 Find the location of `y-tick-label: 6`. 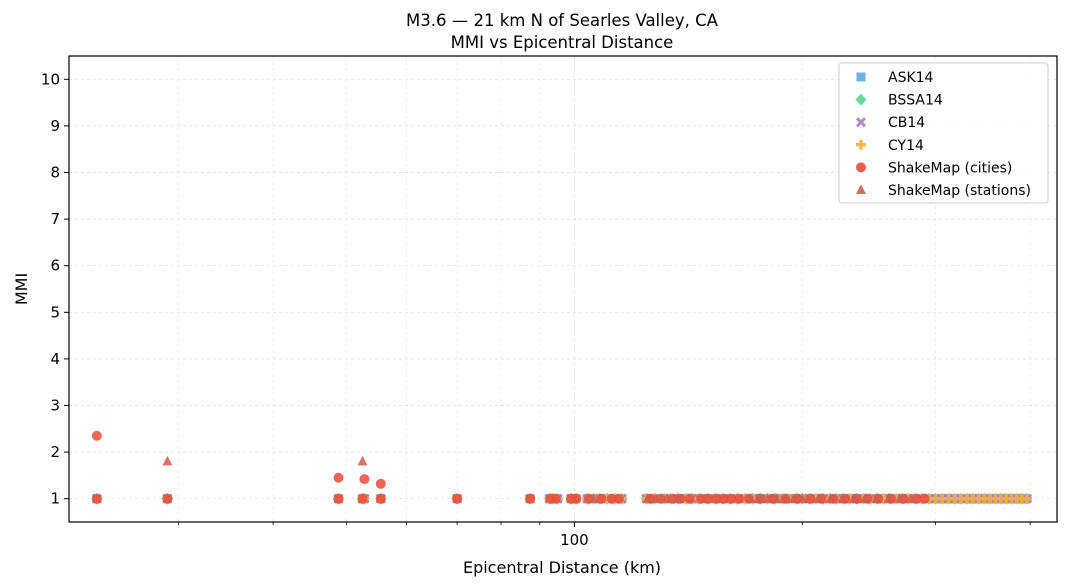

y-tick-label: 6 is located at coordinates (55, 266).